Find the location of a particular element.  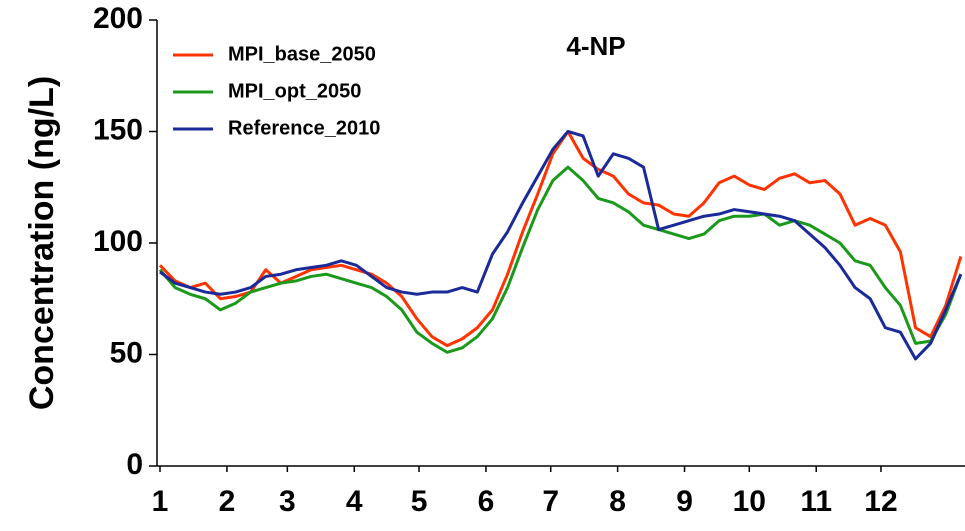

x-tick-label: 5 is located at coordinates (419, 501).